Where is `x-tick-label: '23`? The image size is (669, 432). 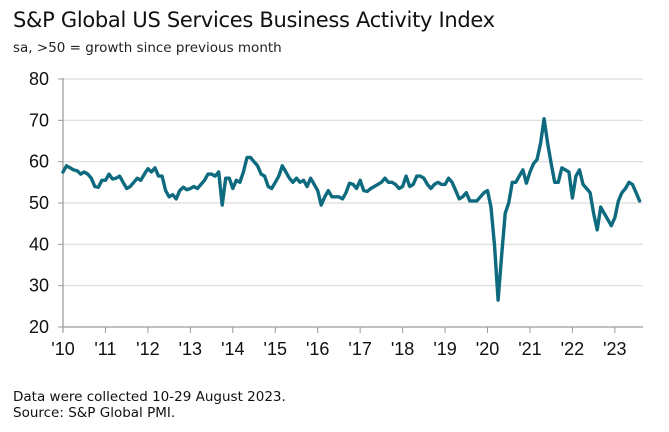 x-tick-label: '23 is located at coordinates (614, 349).